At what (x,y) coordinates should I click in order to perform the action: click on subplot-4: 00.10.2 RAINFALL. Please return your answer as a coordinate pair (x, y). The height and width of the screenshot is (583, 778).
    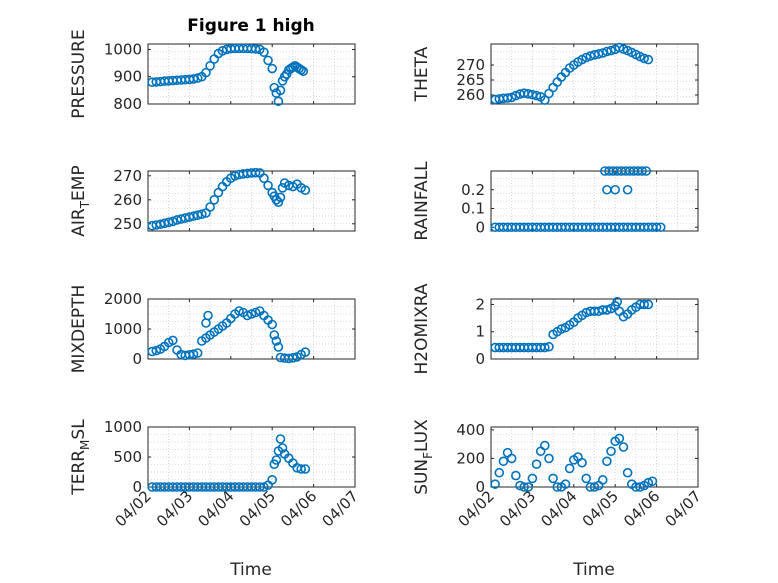
    Looking at the image, I should click on (555, 201).